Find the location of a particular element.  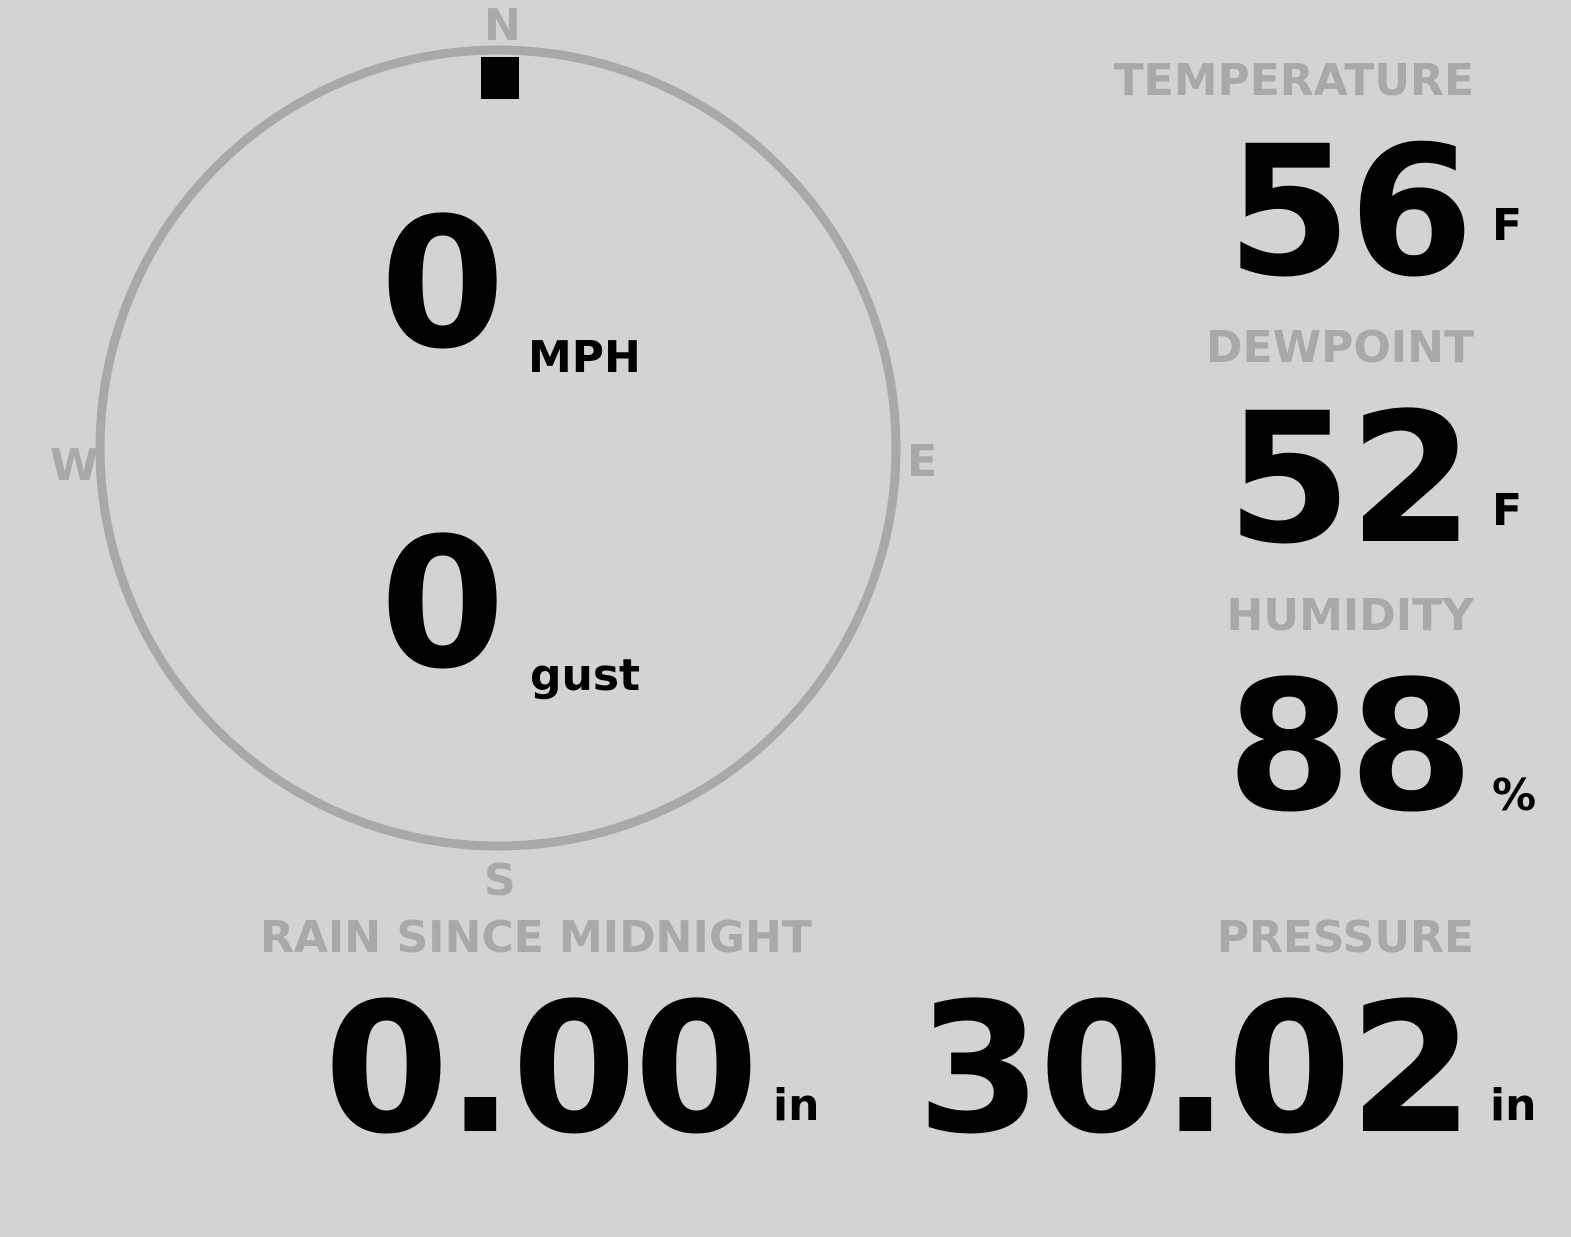

humidity-card: HUMIDITY is located at coordinates (1350, 615).